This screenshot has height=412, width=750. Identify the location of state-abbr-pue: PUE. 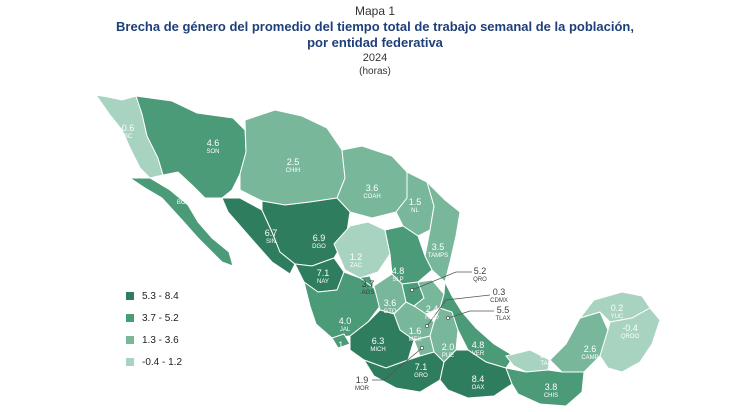
(448, 356).